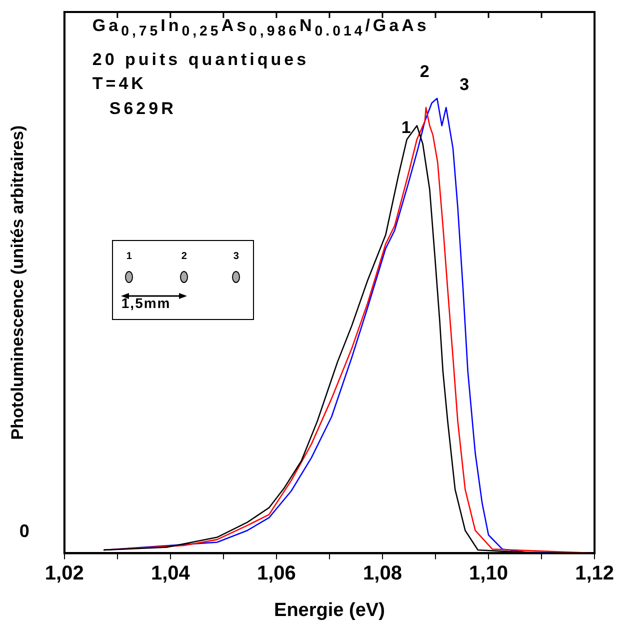 The height and width of the screenshot is (630, 617). I want to click on x-tick-label: 1,04, so click(170, 573).